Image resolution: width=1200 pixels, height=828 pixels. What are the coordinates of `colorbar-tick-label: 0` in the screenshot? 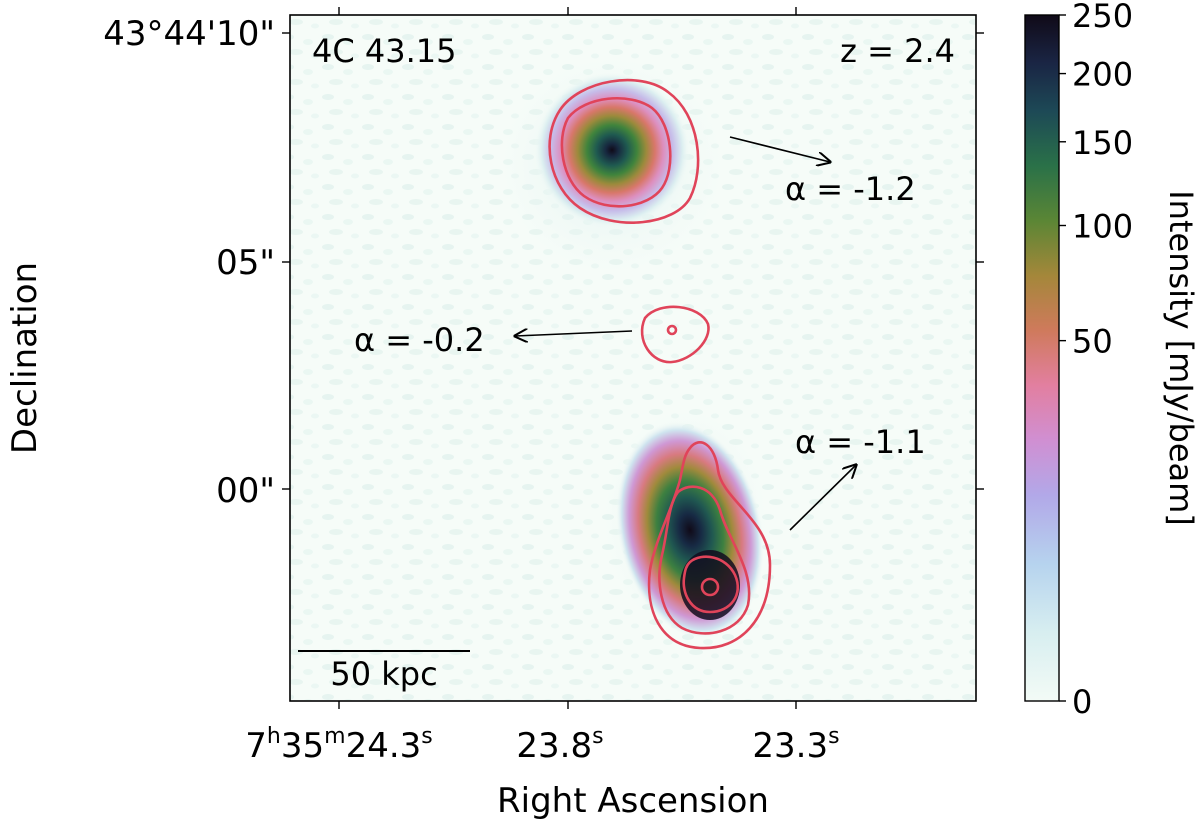 It's located at (1082, 702).